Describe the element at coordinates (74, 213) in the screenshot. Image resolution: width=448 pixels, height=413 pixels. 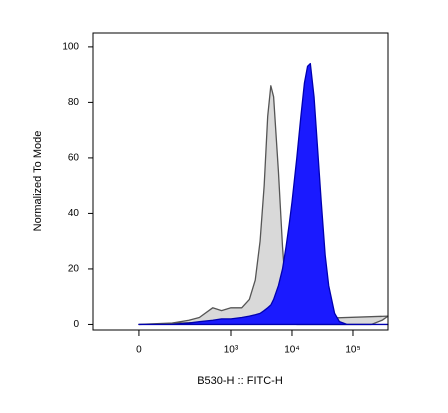
I see `y-tick-label: 40` at that location.